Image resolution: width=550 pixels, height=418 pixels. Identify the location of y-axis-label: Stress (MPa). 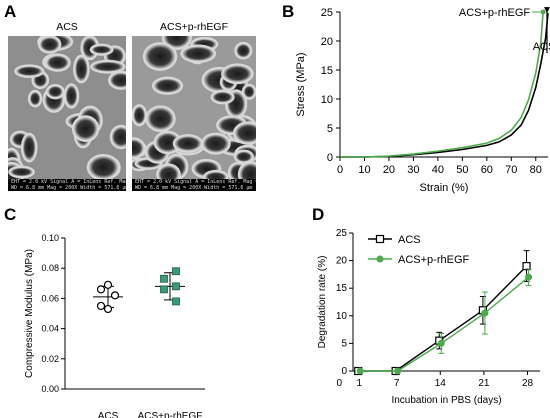
(301, 84).